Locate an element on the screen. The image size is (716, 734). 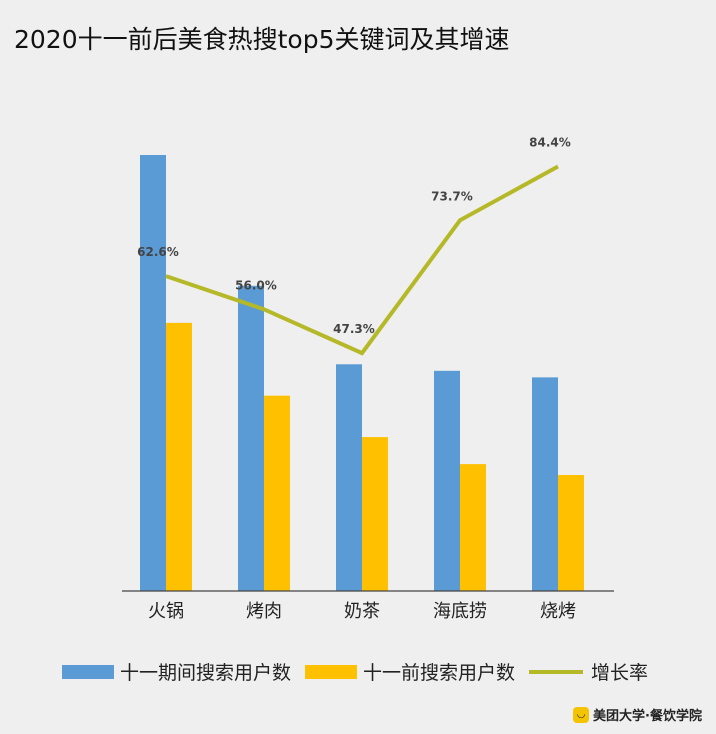
growth-rate-label-2: 47.3% is located at coordinates (354, 329).